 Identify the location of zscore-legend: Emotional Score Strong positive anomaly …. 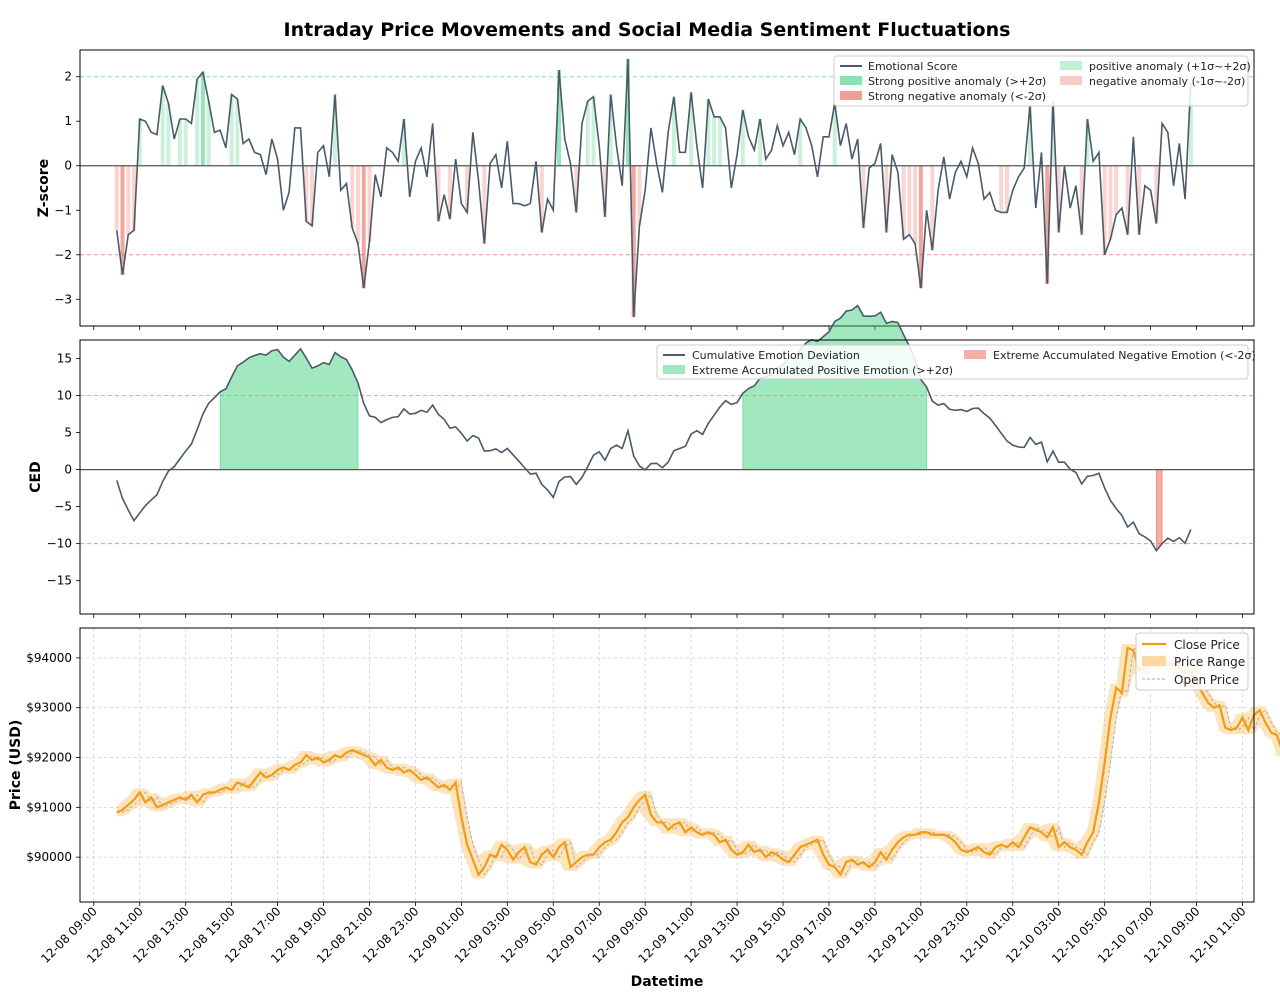
(1042, 81).